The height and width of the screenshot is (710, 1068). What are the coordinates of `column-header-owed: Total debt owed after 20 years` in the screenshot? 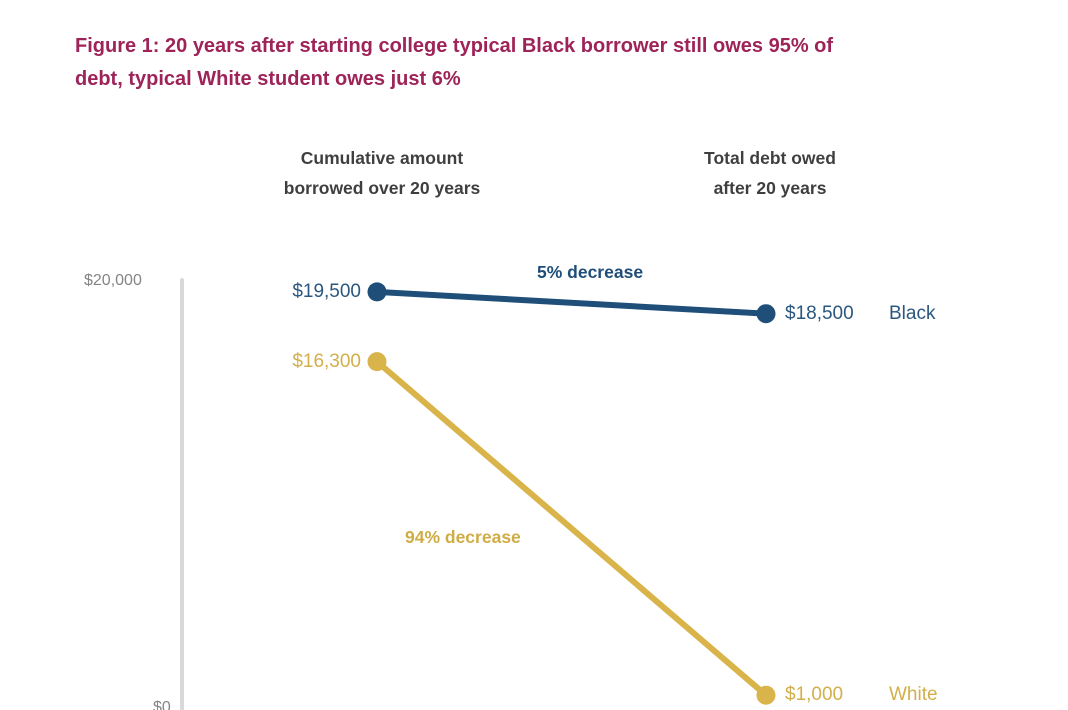 It's located at (770, 173).